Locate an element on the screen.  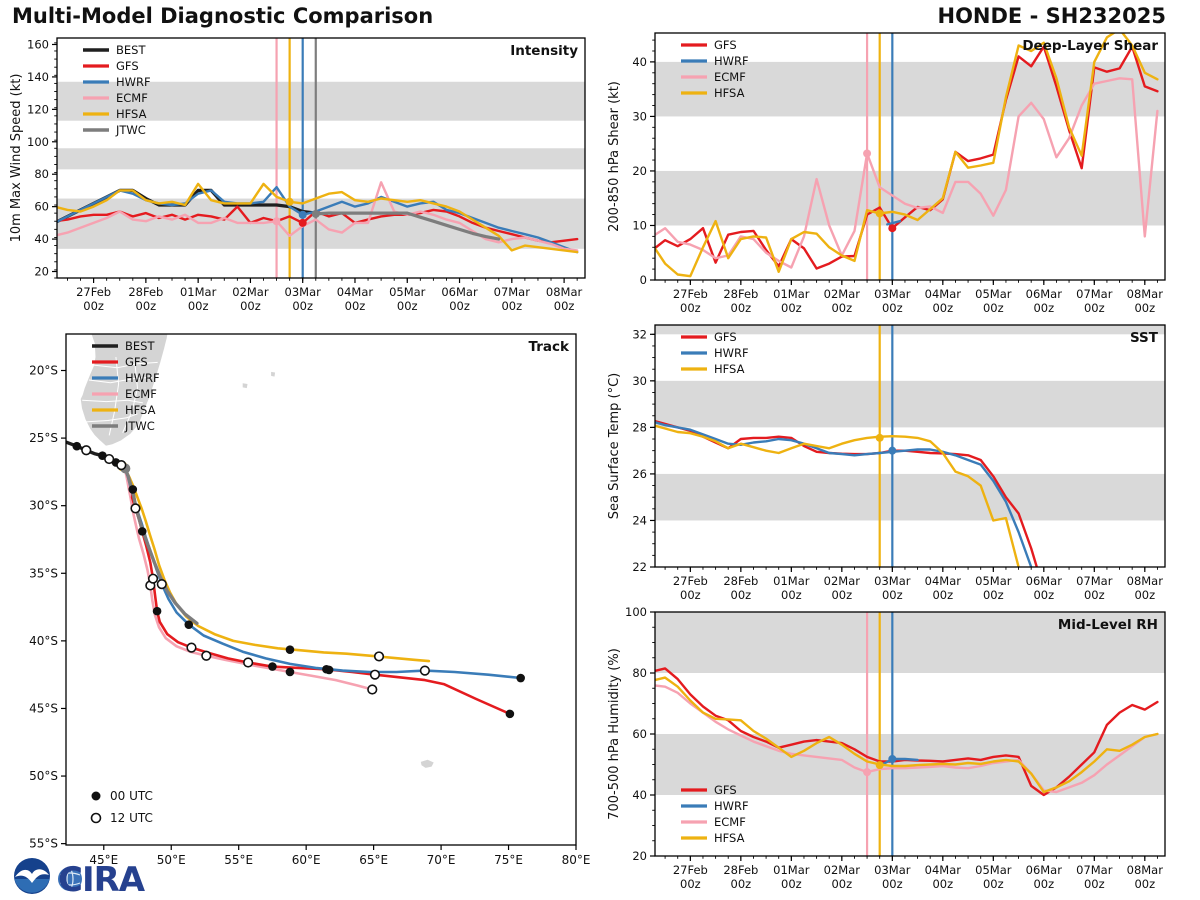
lon-tick-label: 55°E is located at coordinates (238, 860).